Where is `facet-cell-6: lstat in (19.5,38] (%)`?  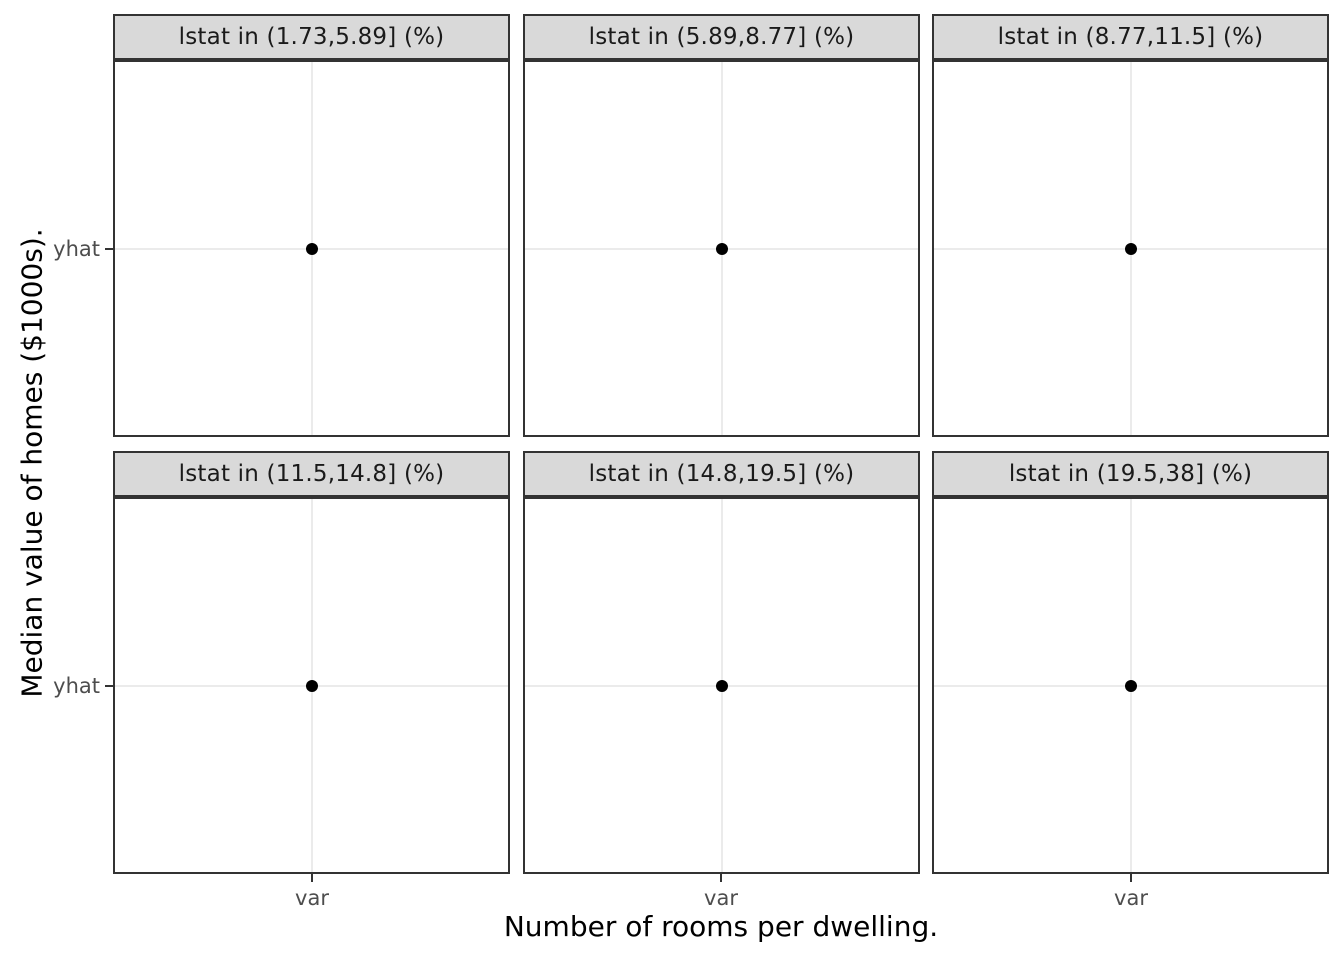 facet-cell-6: lstat in (19.5,38] (%) is located at coordinates (1130, 662).